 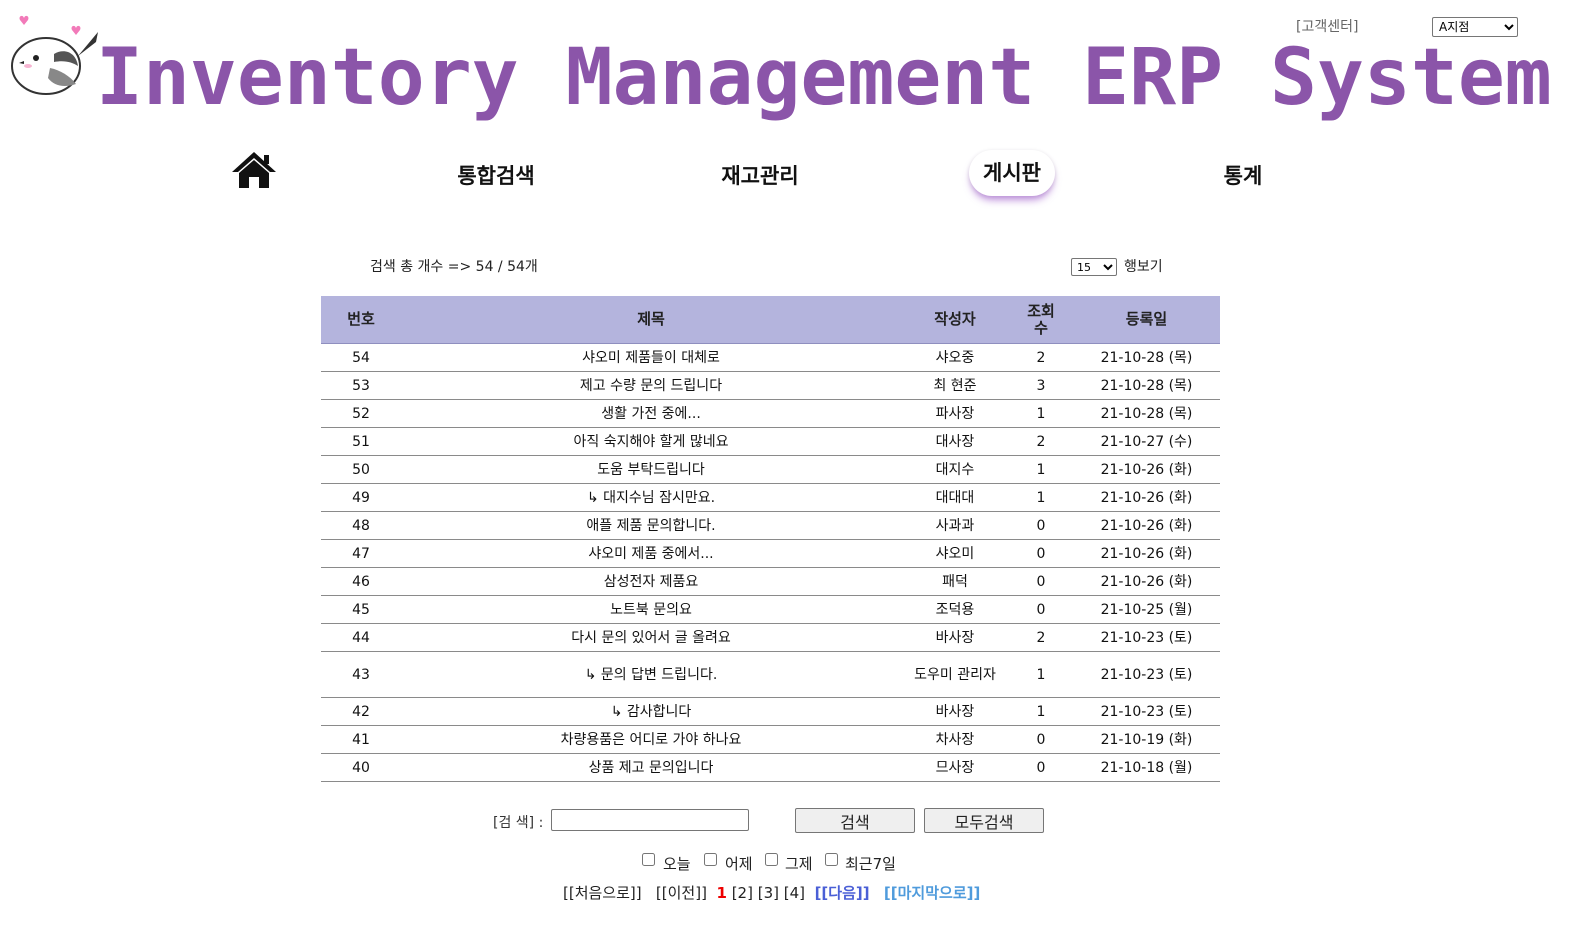 I want to click on post-number: 48, so click(x=361, y=525).